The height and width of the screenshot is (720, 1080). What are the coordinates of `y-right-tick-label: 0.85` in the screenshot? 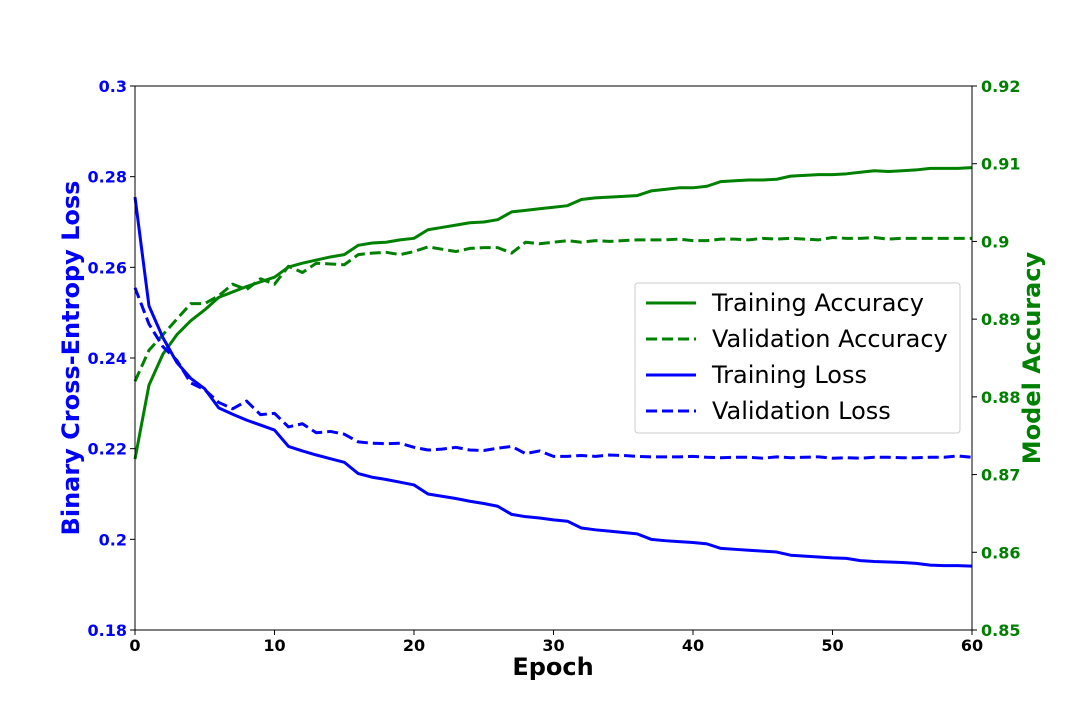 It's located at (1000, 630).